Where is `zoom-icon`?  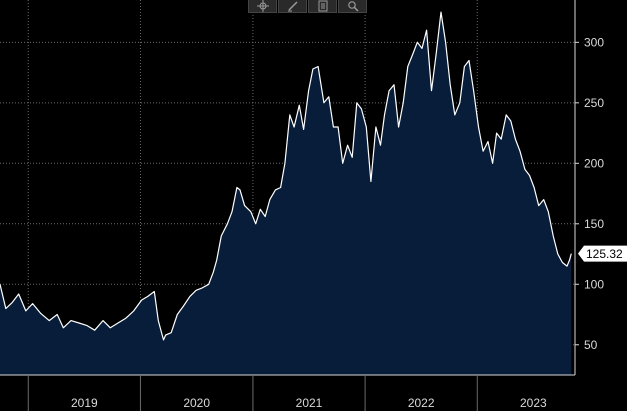
zoom-icon is located at coordinates (353, 6).